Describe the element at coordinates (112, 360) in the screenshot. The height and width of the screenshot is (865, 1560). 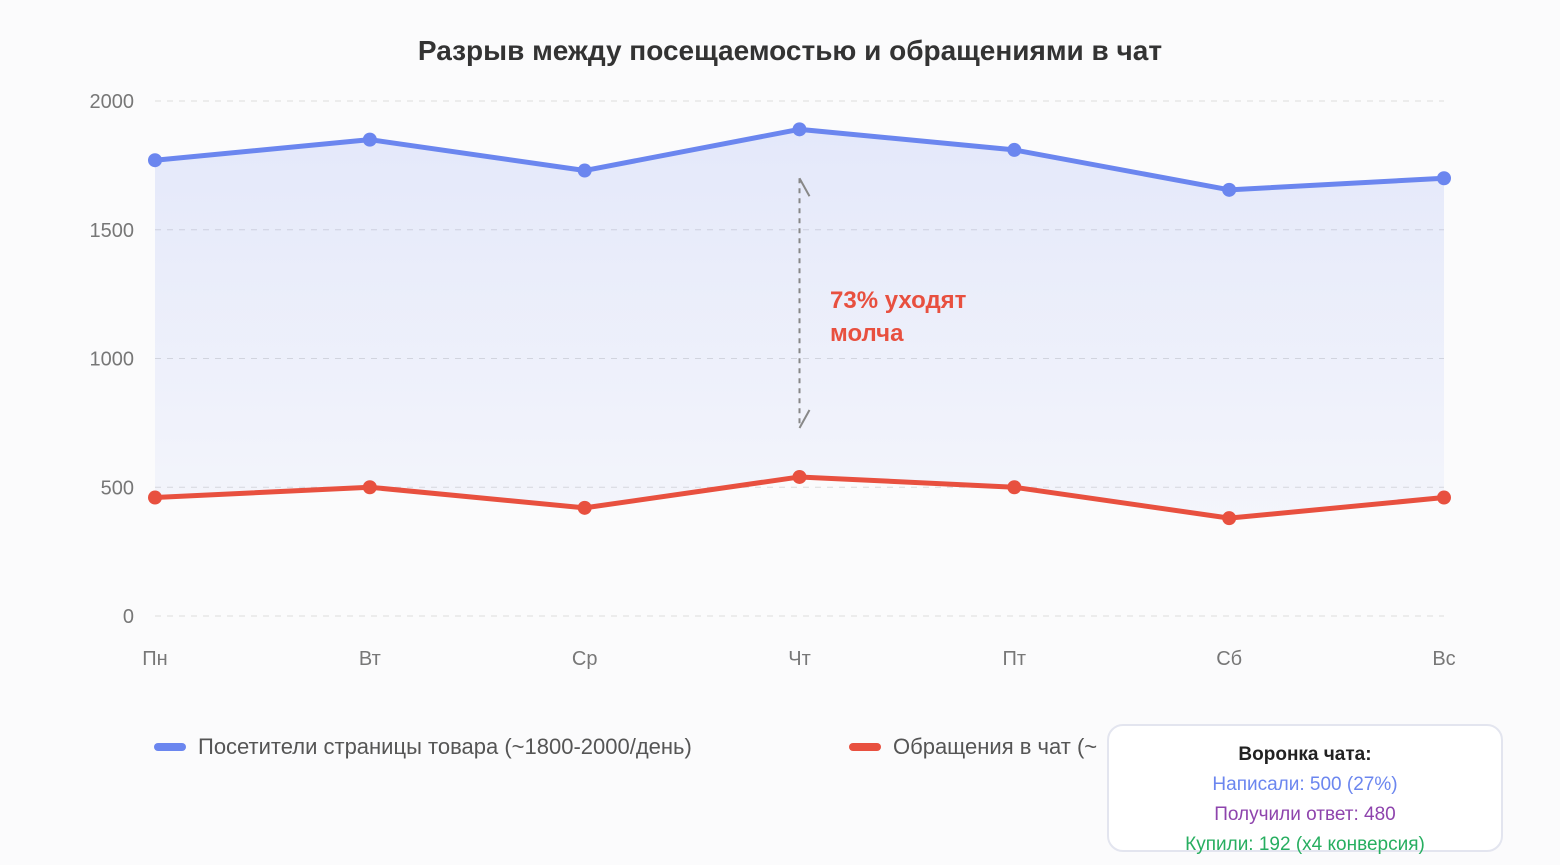
I see `y-tick-label: 1000` at that location.